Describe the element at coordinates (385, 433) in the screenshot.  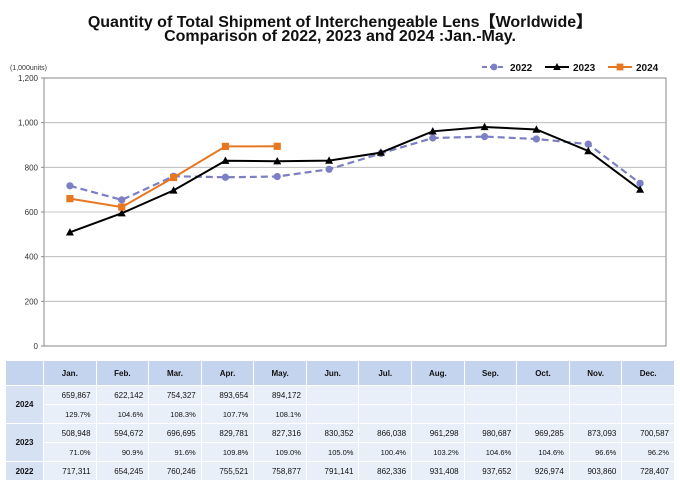
I see `table-value-cell: 866,038` at that location.